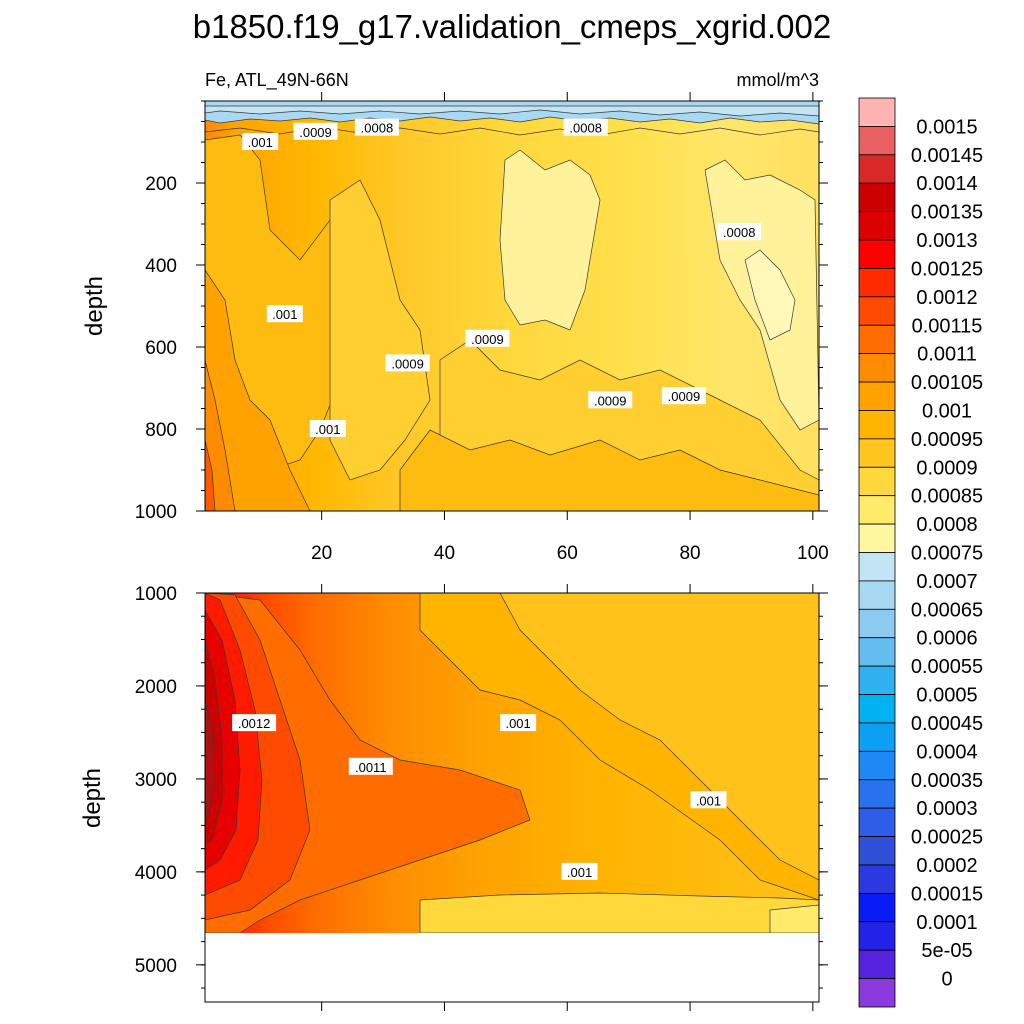  I want to click on y-tick-label: 600, so click(161, 348).